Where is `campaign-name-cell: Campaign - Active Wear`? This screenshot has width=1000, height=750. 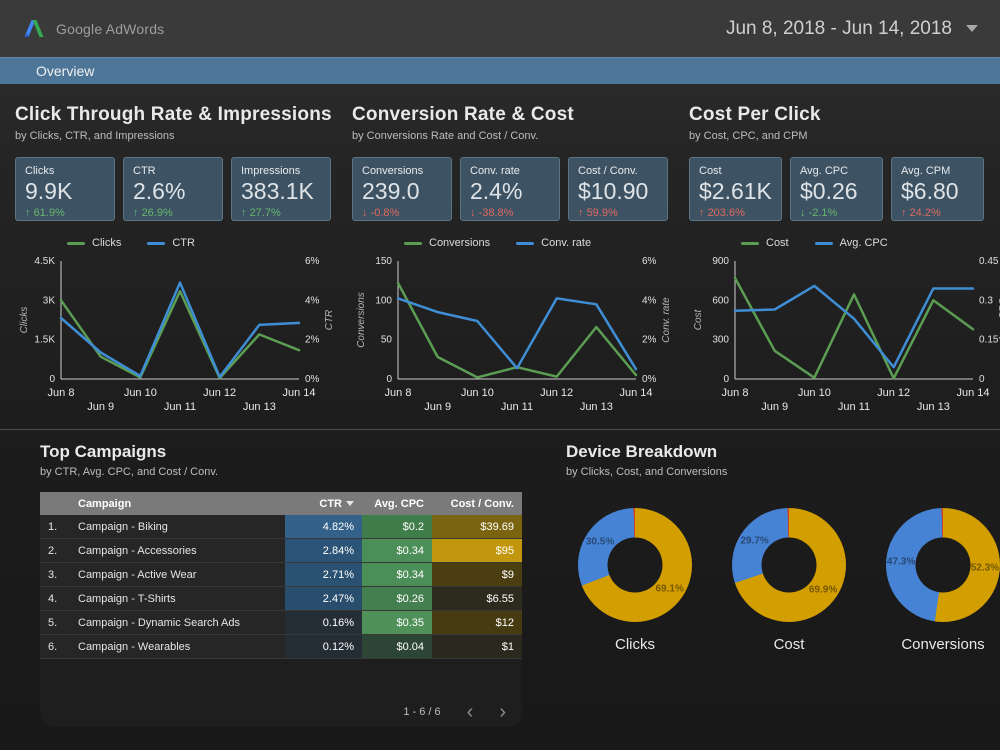 campaign-name-cell: Campaign - Active Wear is located at coordinates (137, 574).